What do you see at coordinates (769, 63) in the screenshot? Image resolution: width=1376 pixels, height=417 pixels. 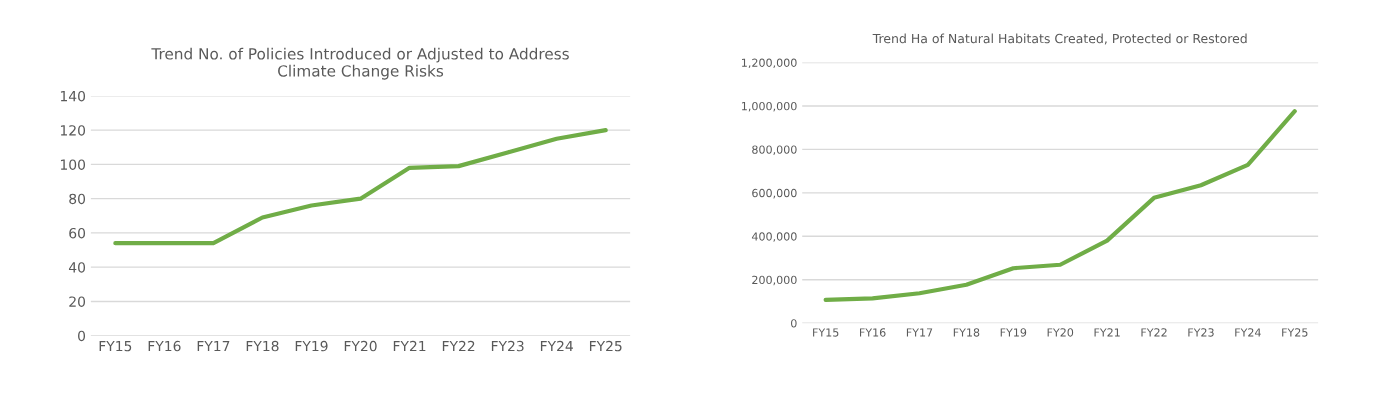 I see `y-tick-label: 1,200,000` at bounding box center [769, 63].